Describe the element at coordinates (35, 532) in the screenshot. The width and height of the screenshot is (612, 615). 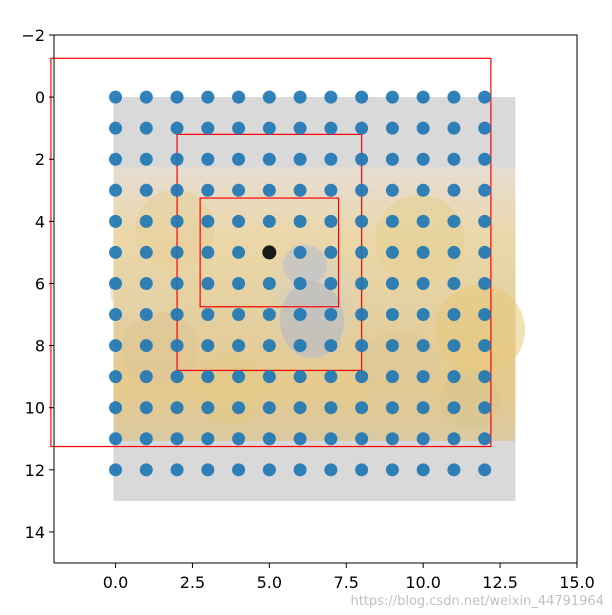
I see `y-tick-label: 14` at that location.